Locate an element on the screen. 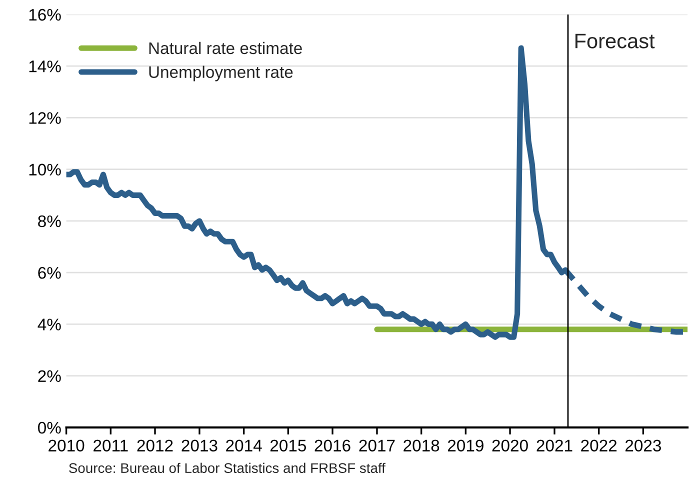 This screenshot has width=698, height=483. x-tick-label: 2014 is located at coordinates (244, 446).